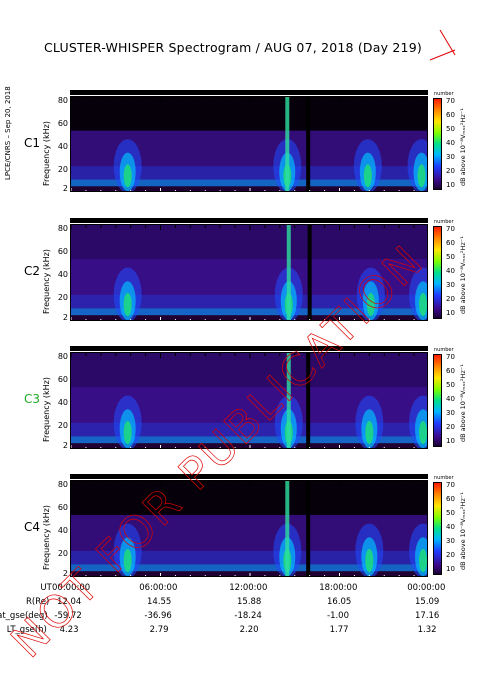 This screenshot has width=479, height=678. I want to click on ephemeris-value: -59.72, so click(68, 616).